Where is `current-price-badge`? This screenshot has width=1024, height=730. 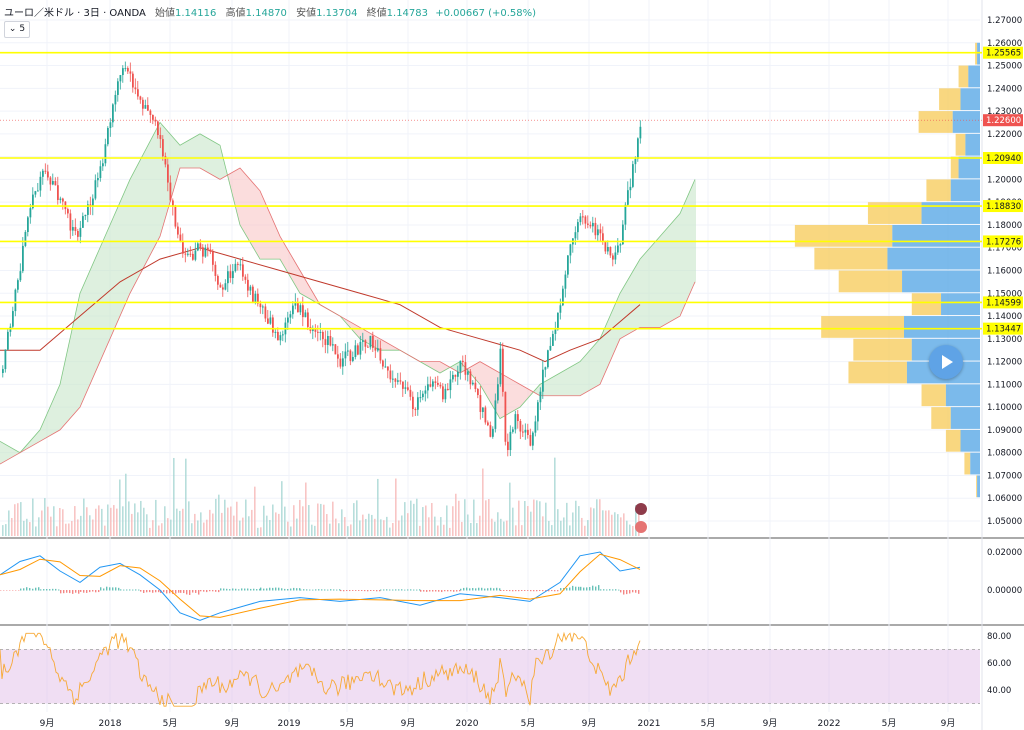
current-price-badge is located at coordinates (1003, 120).